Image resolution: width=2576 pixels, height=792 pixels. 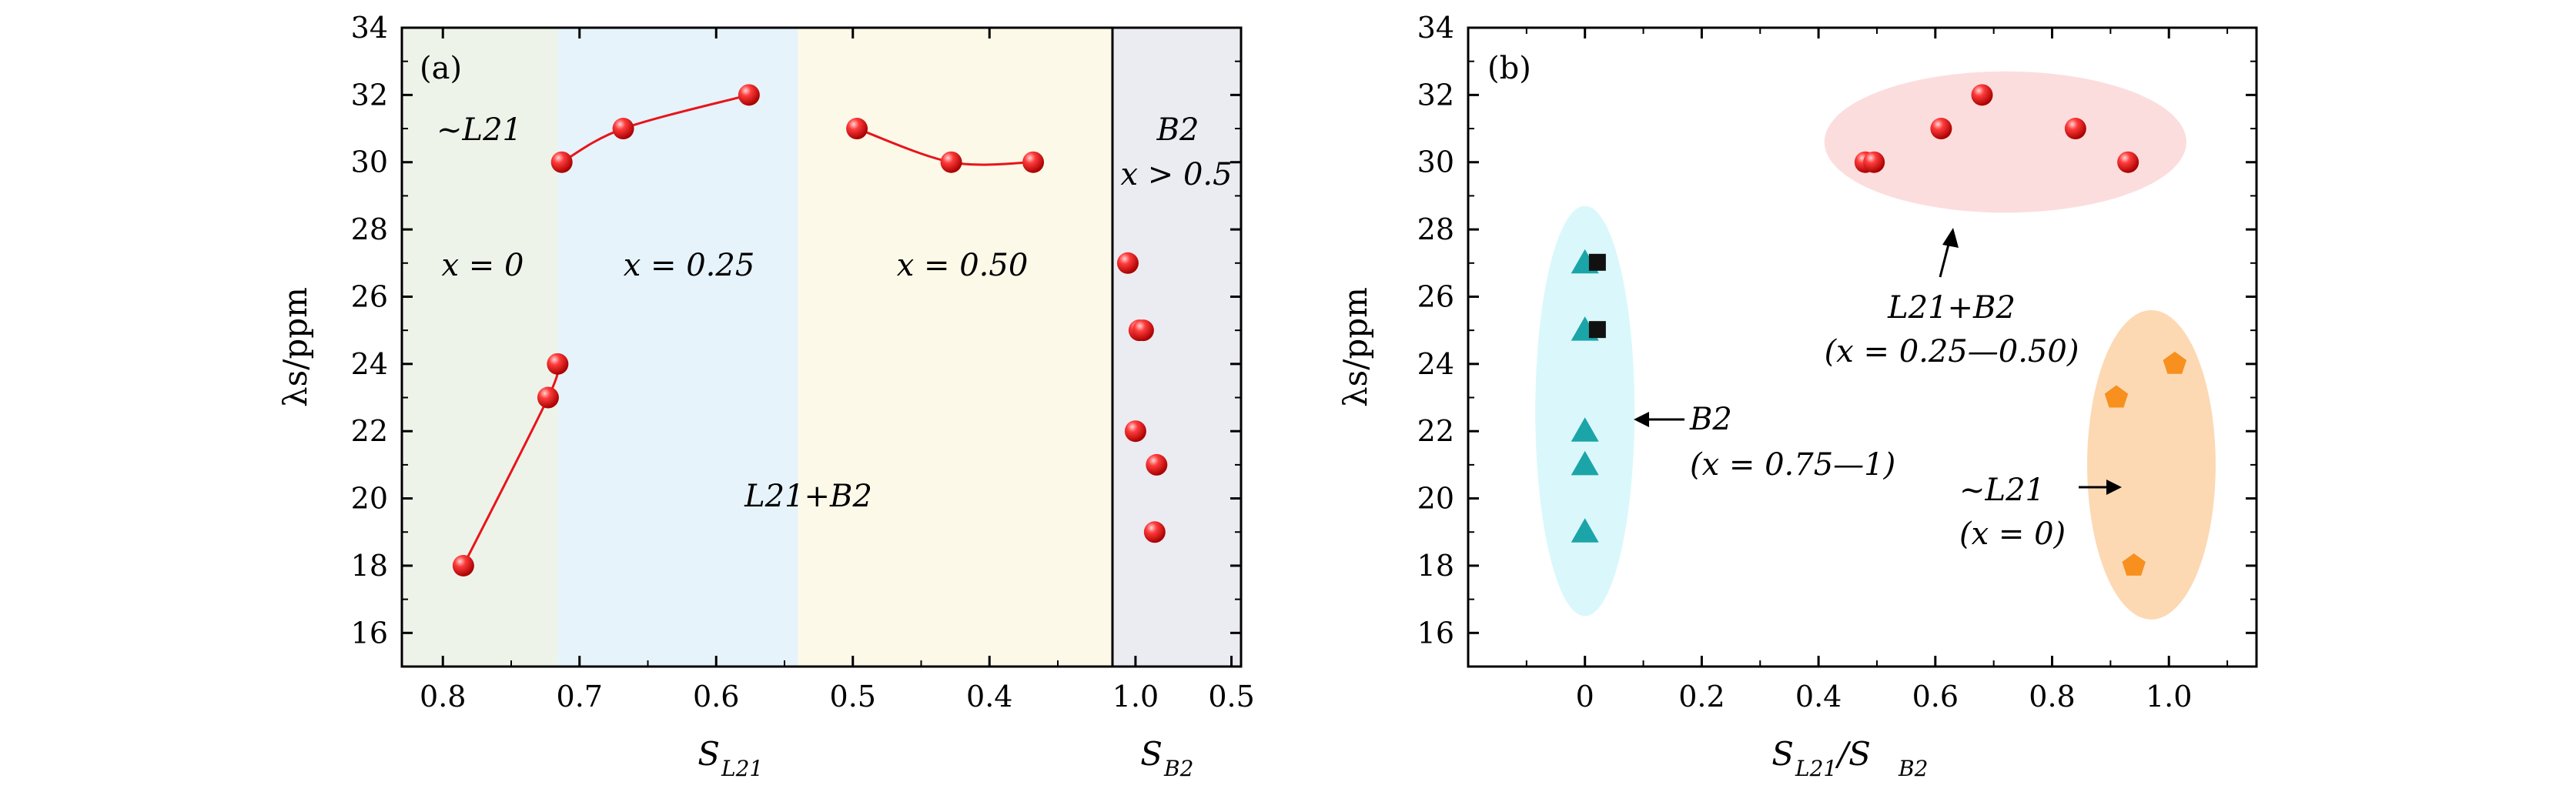 I want to click on xlabel-left-main: S, so click(x=709, y=754).